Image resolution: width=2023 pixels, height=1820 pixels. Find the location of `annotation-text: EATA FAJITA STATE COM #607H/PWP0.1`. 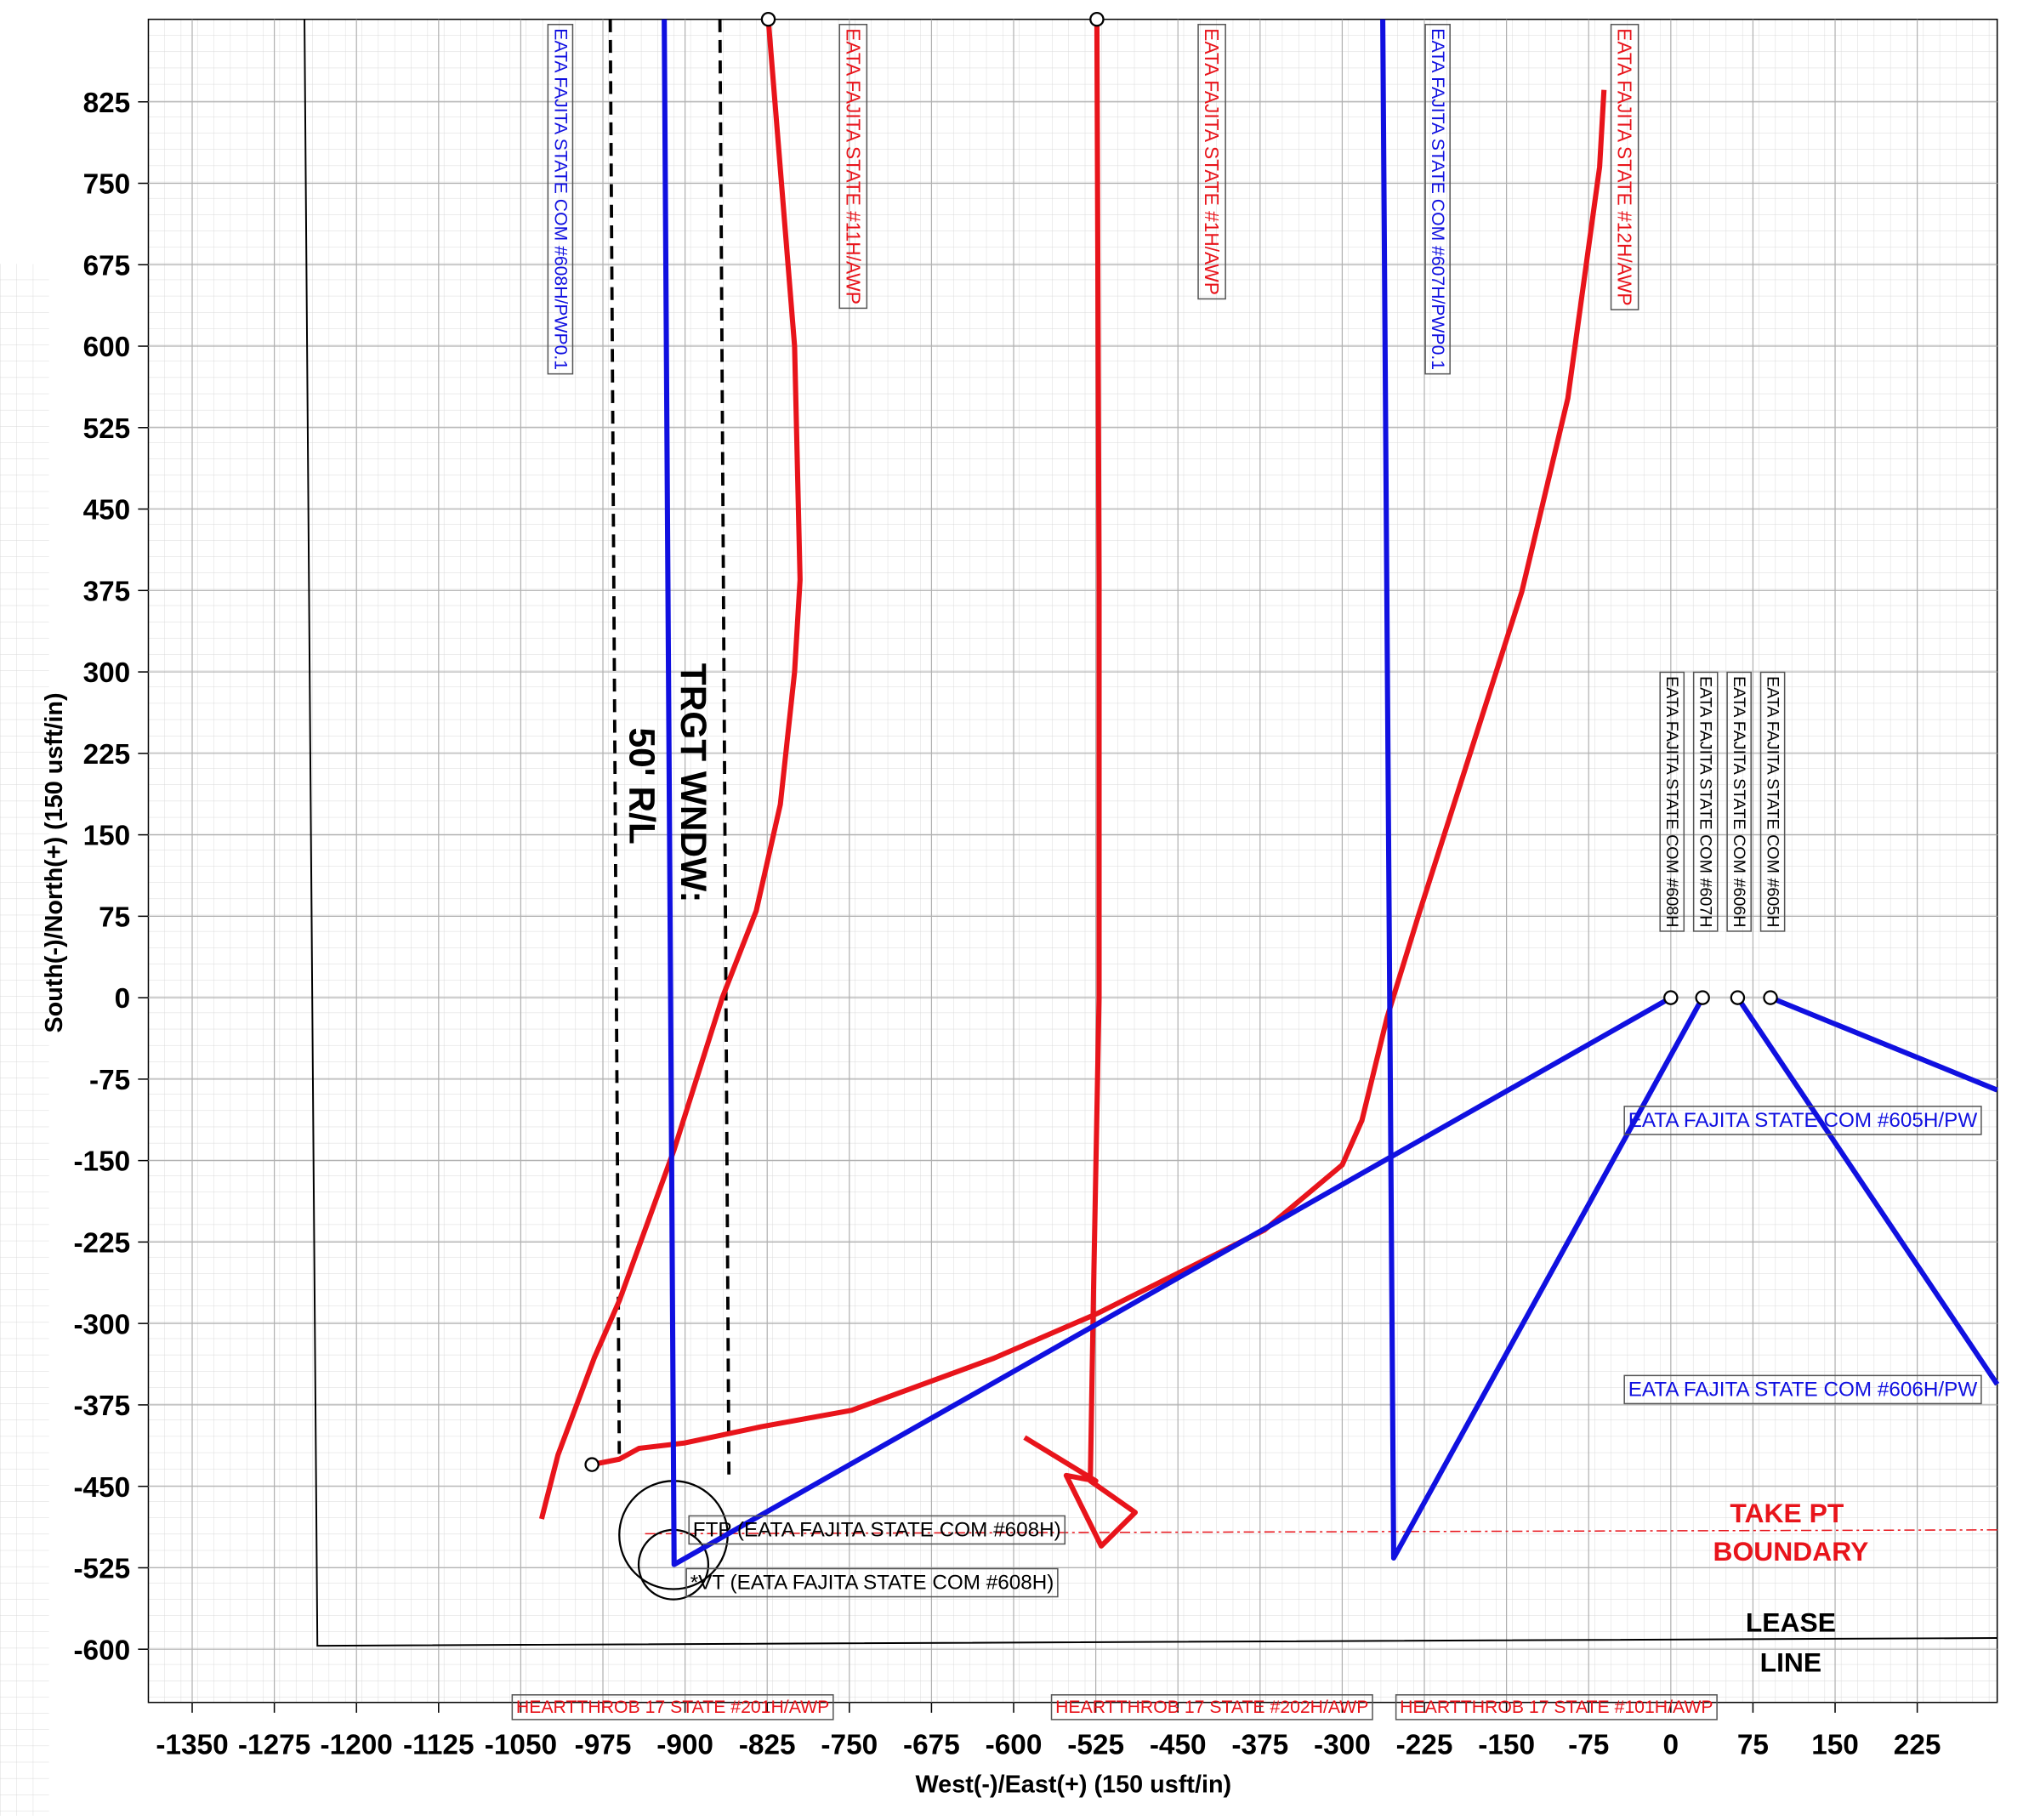

annotation-text: EATA FAJITA STATE COM #607H/PWP0.1 is located at coordinates (1437, 199).